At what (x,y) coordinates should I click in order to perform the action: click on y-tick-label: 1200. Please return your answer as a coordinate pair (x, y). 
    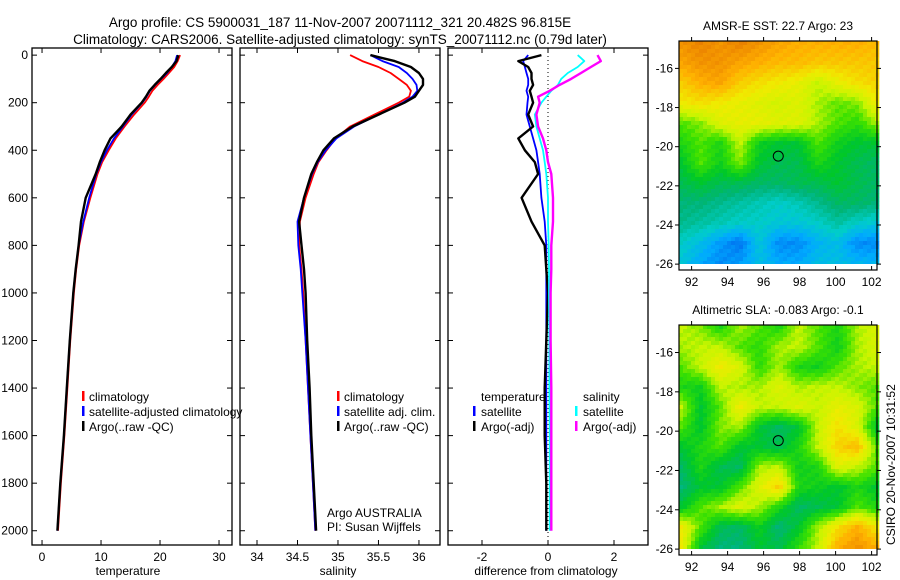
    Looking at the image, I should click on (14, 340).